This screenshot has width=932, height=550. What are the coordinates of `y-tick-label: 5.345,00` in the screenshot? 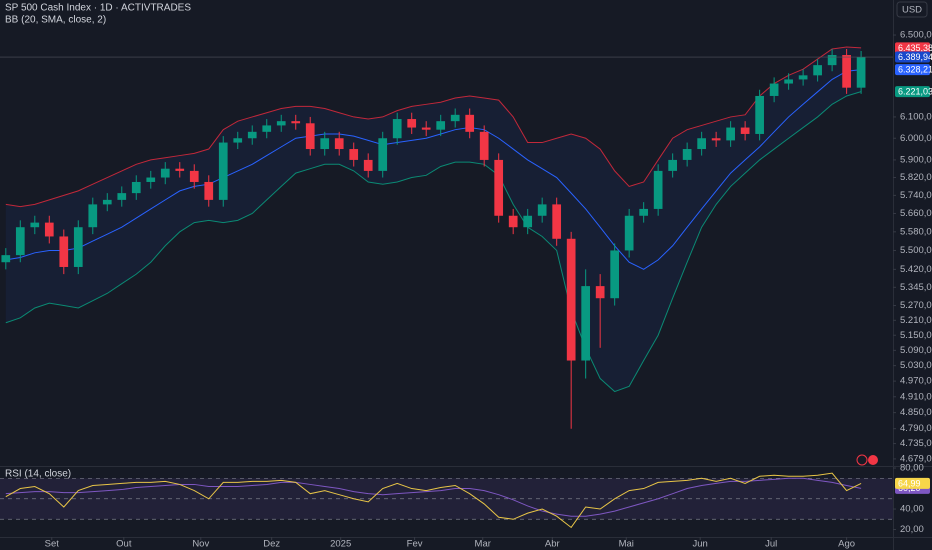 It's located at (916, 287).